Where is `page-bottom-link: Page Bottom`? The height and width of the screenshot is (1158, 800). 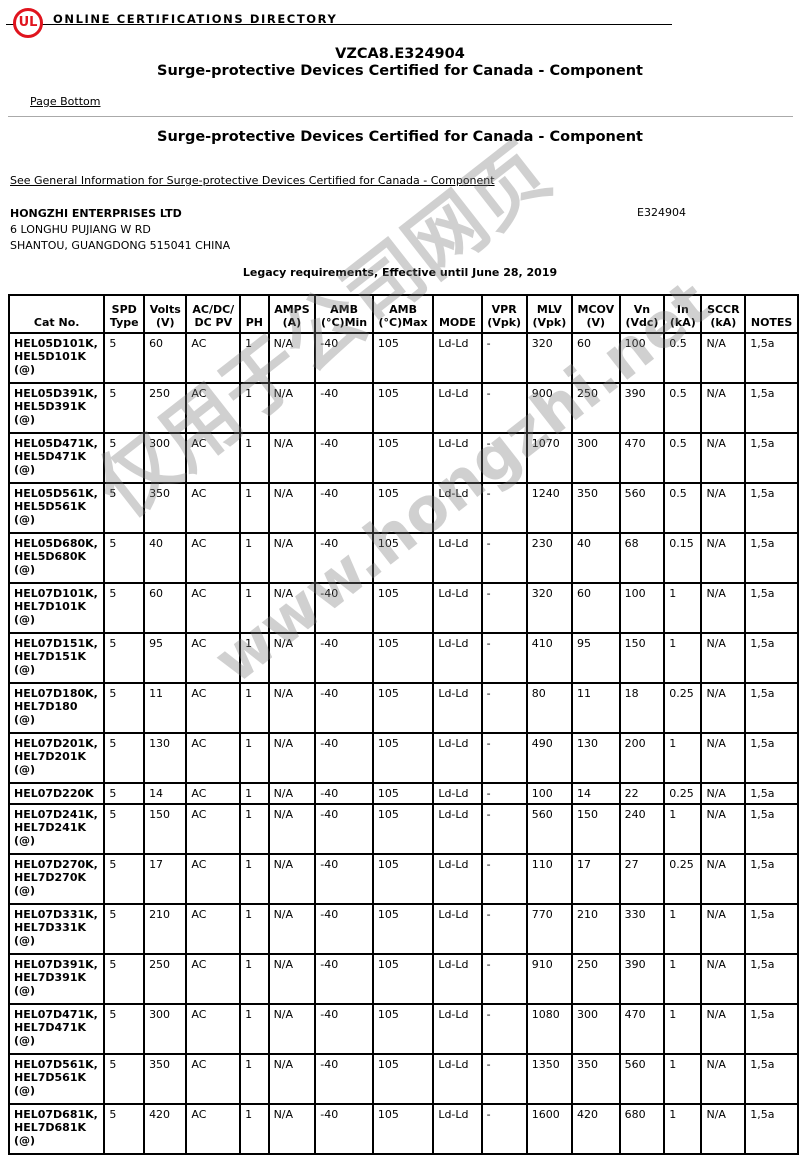 page-bottom-link: Page Bottom is located at coordinates (65, 101).